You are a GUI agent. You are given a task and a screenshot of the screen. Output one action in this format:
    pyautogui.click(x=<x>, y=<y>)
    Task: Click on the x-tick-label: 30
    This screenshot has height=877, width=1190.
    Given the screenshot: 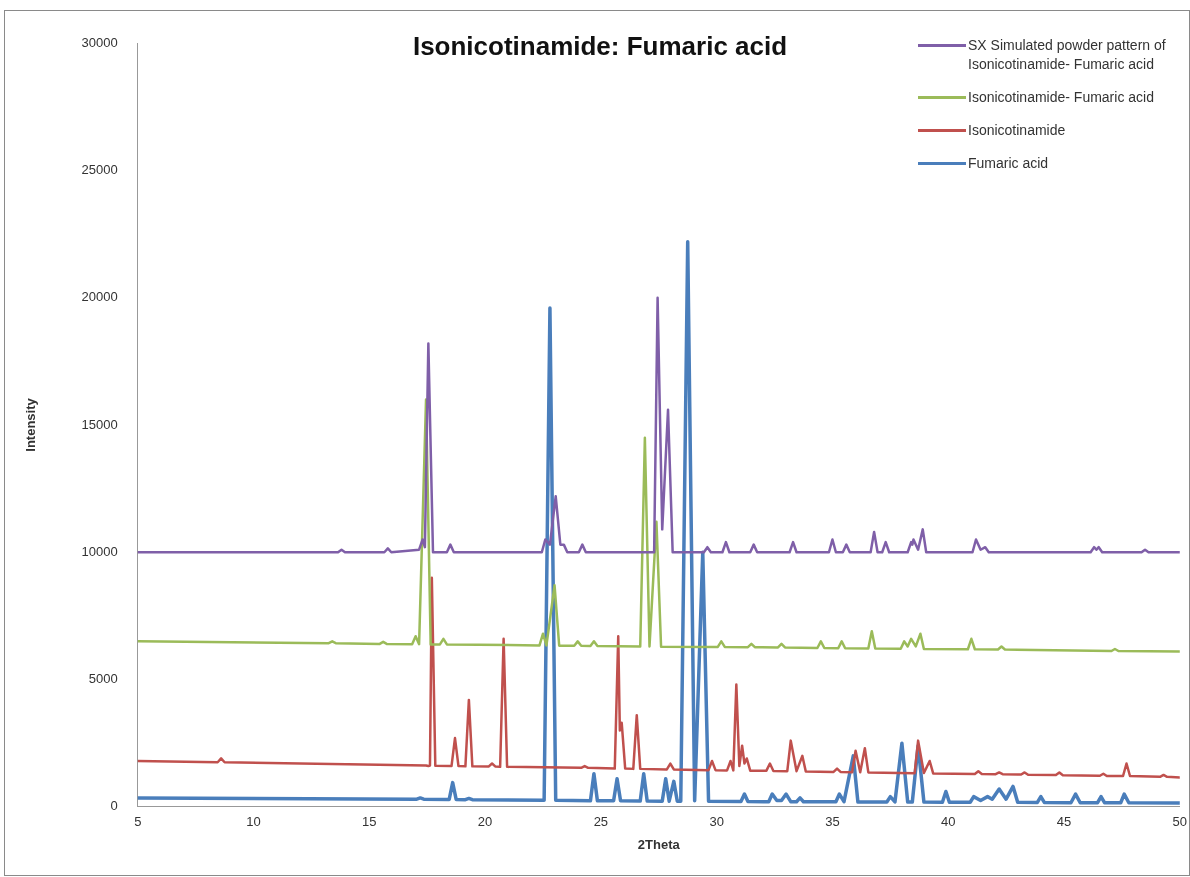 What is the action you would take?
    pyautogui.click(x=716, y=822)
    